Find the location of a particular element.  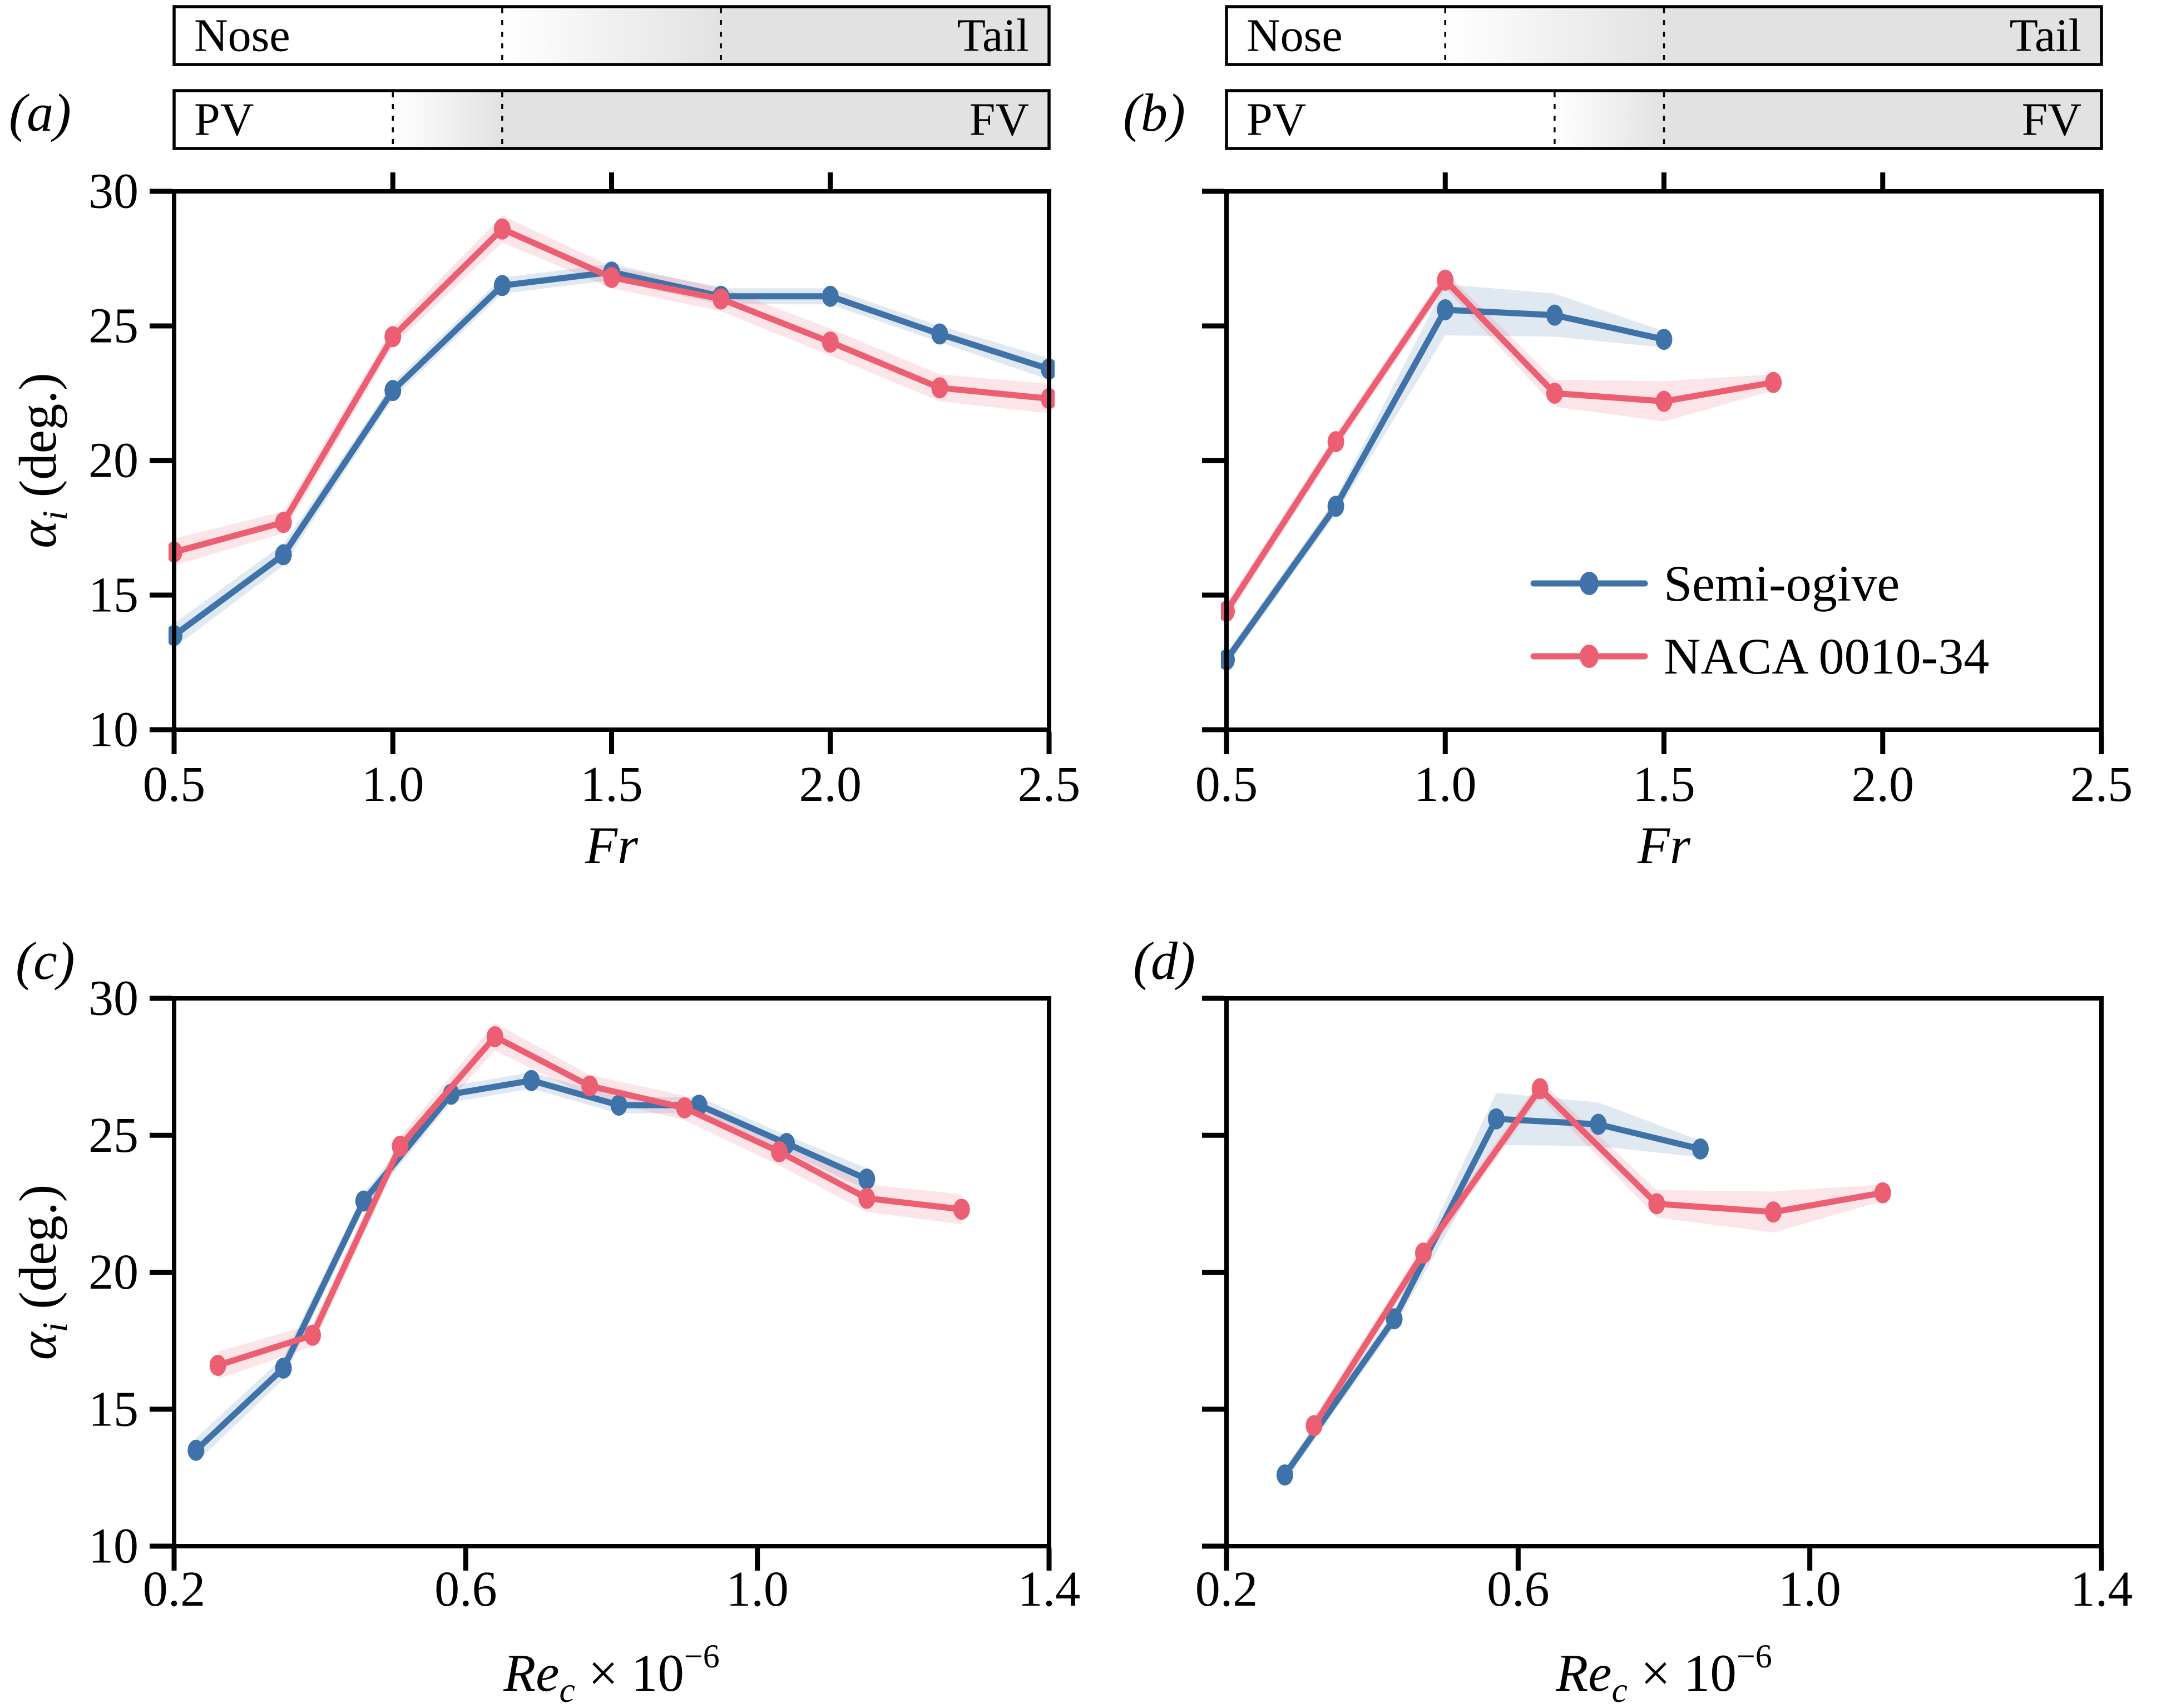

x-axis-label: Rec × 10−6 is located at coordinates (611, 1673).